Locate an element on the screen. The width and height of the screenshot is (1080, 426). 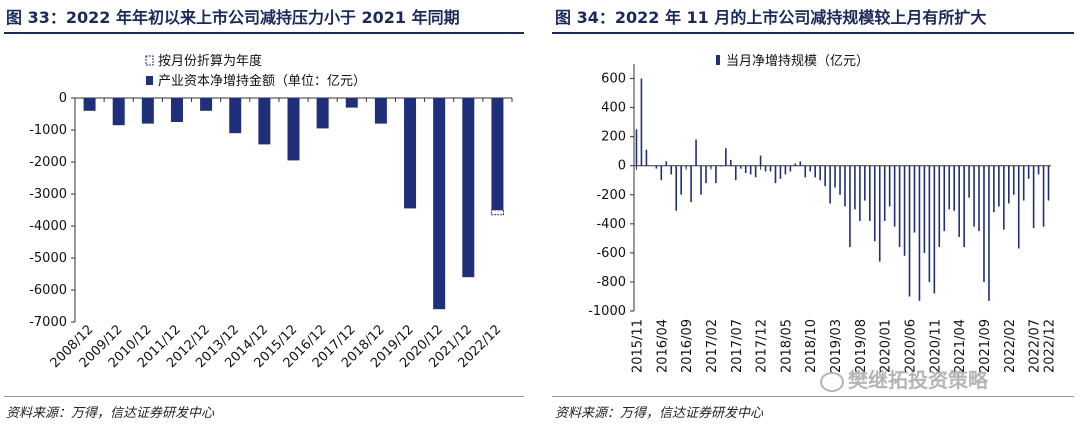
y-tick-label: -800 is located at coordinates (611, 282).